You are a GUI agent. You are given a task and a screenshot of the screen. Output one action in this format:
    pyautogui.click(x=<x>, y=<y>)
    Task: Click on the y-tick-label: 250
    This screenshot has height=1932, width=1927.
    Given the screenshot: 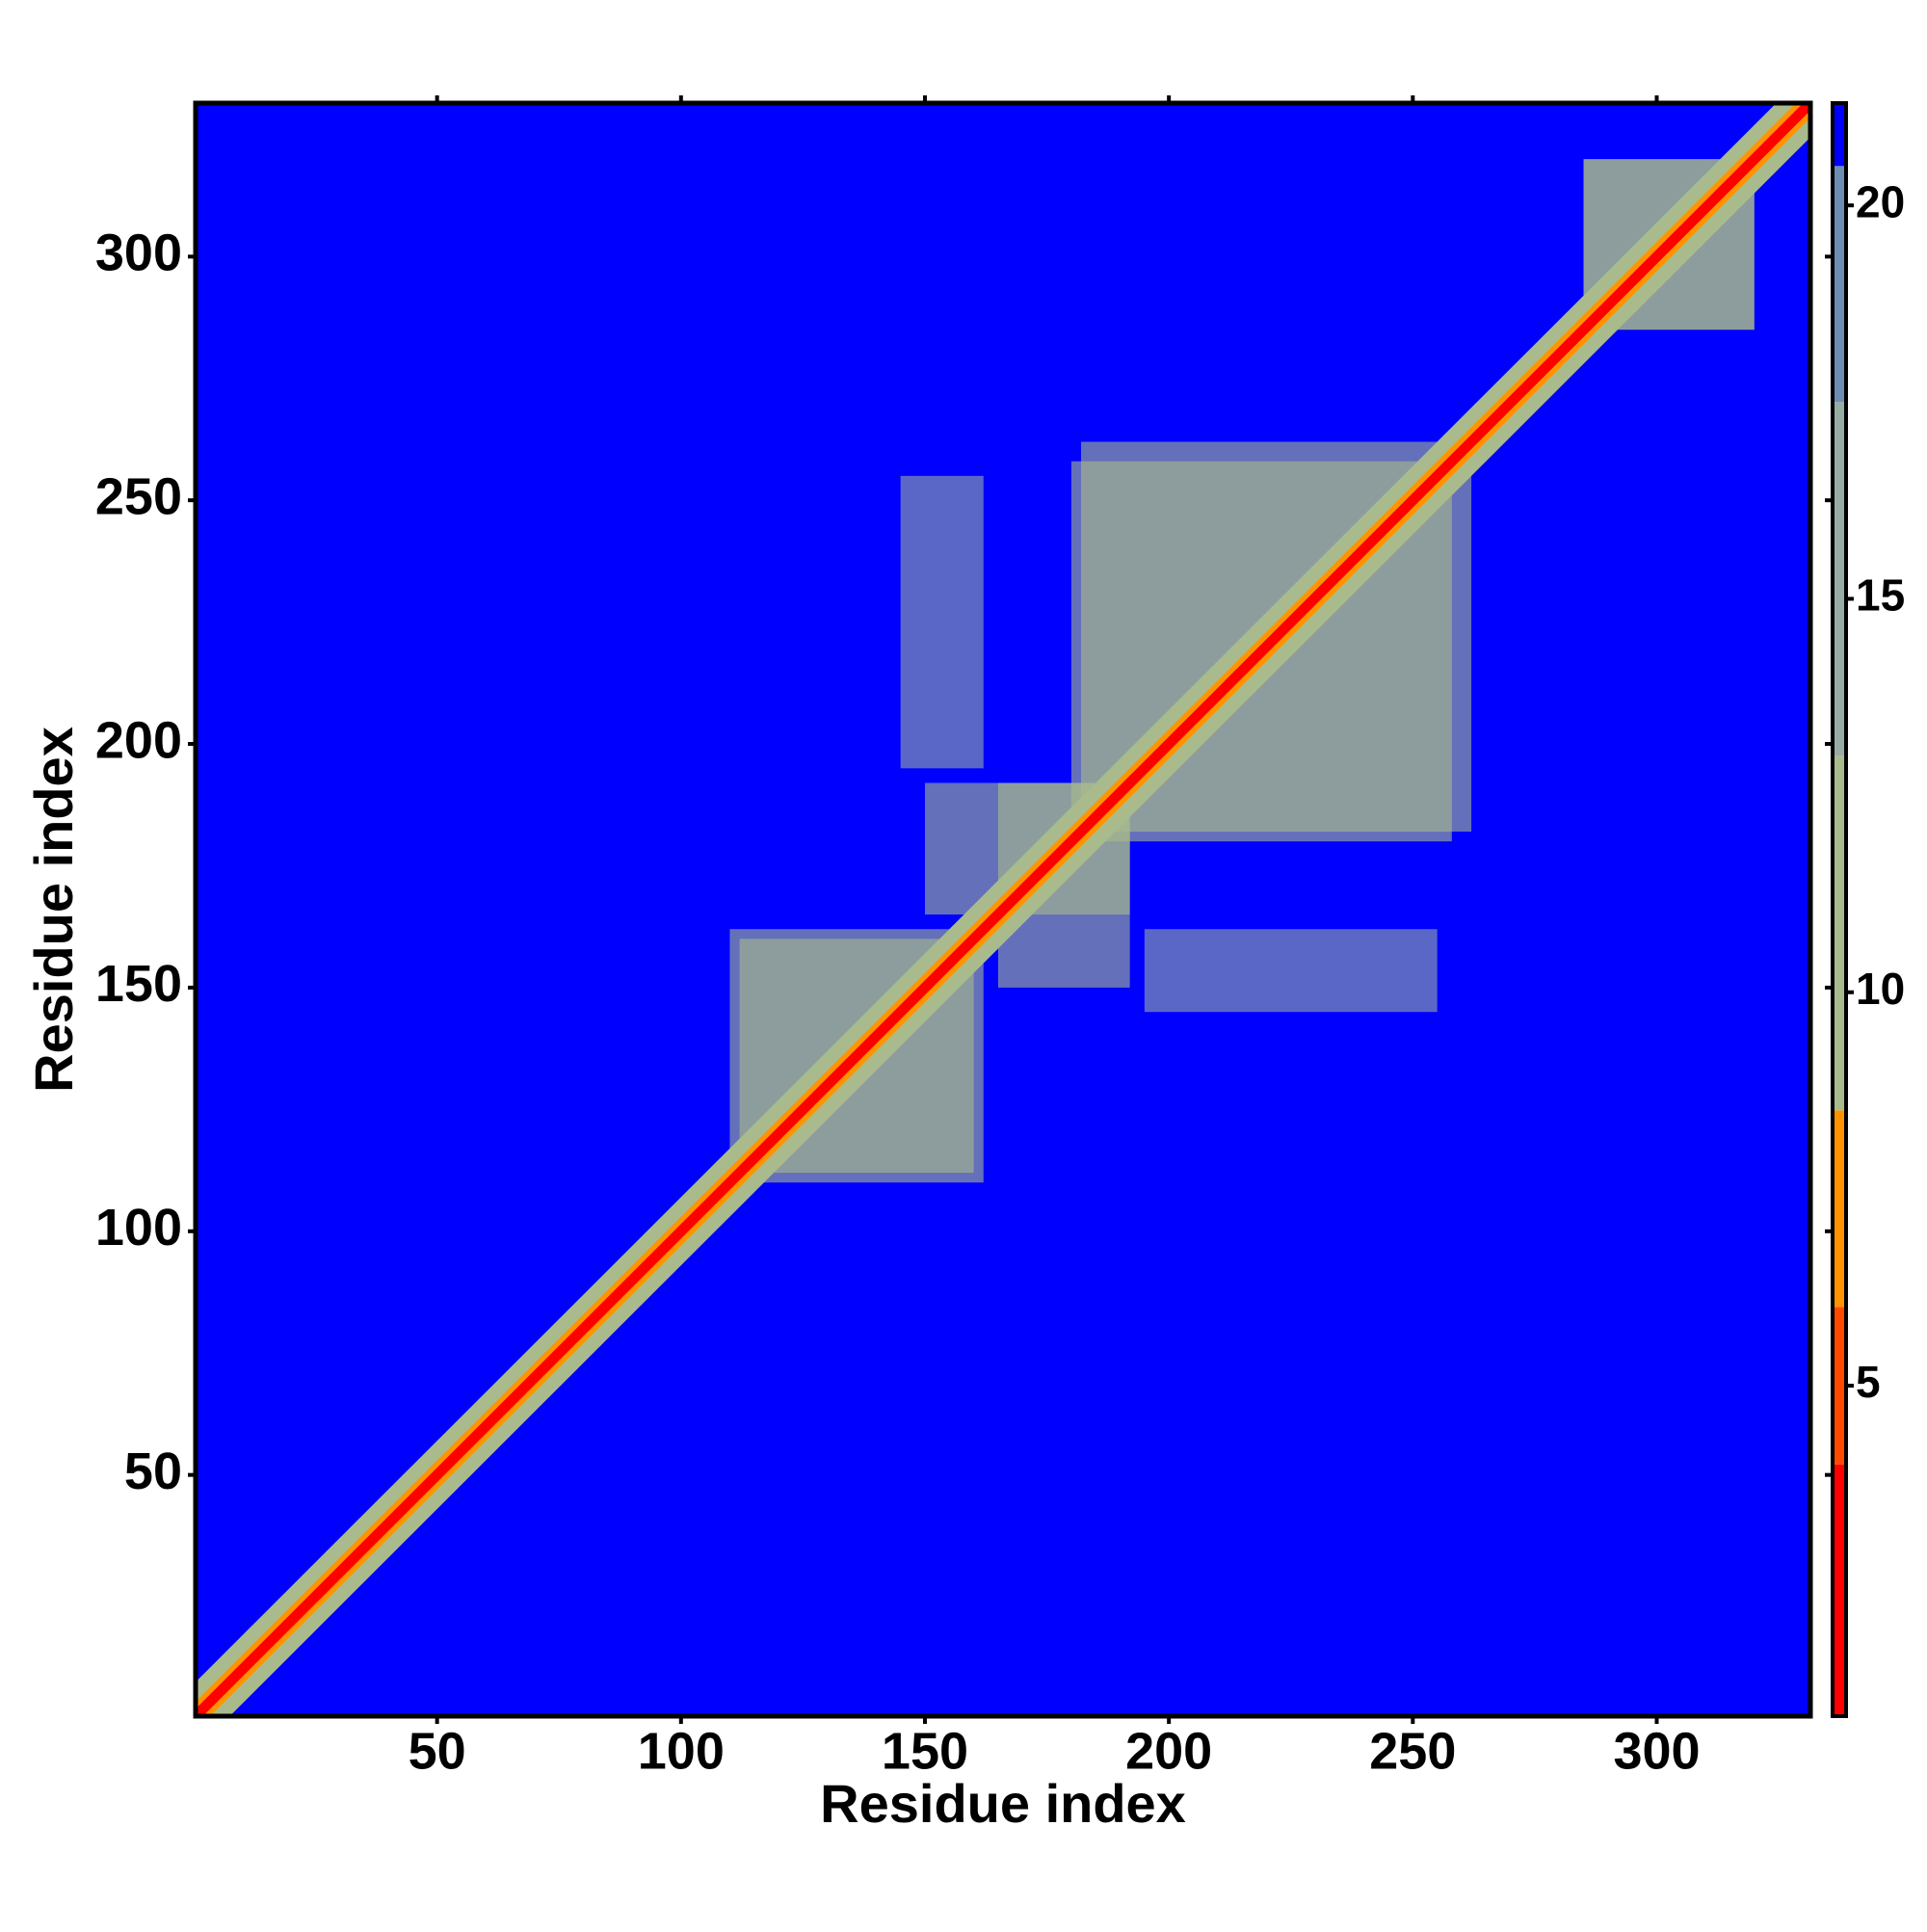 What is the action you would take?
    pyautogui.click(x=138, y=496)
    